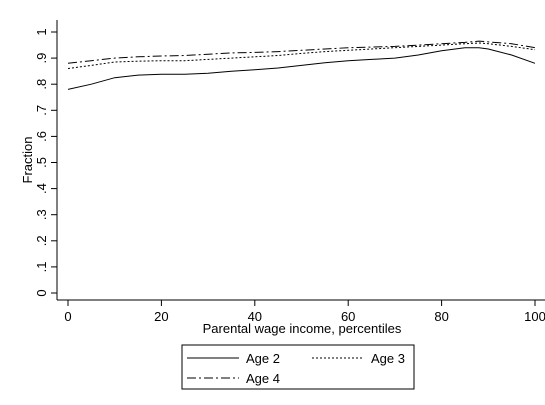 The width and height of the screenshot is (545, 405). I want to click on y-tick-label: .5, so click(41, 162).